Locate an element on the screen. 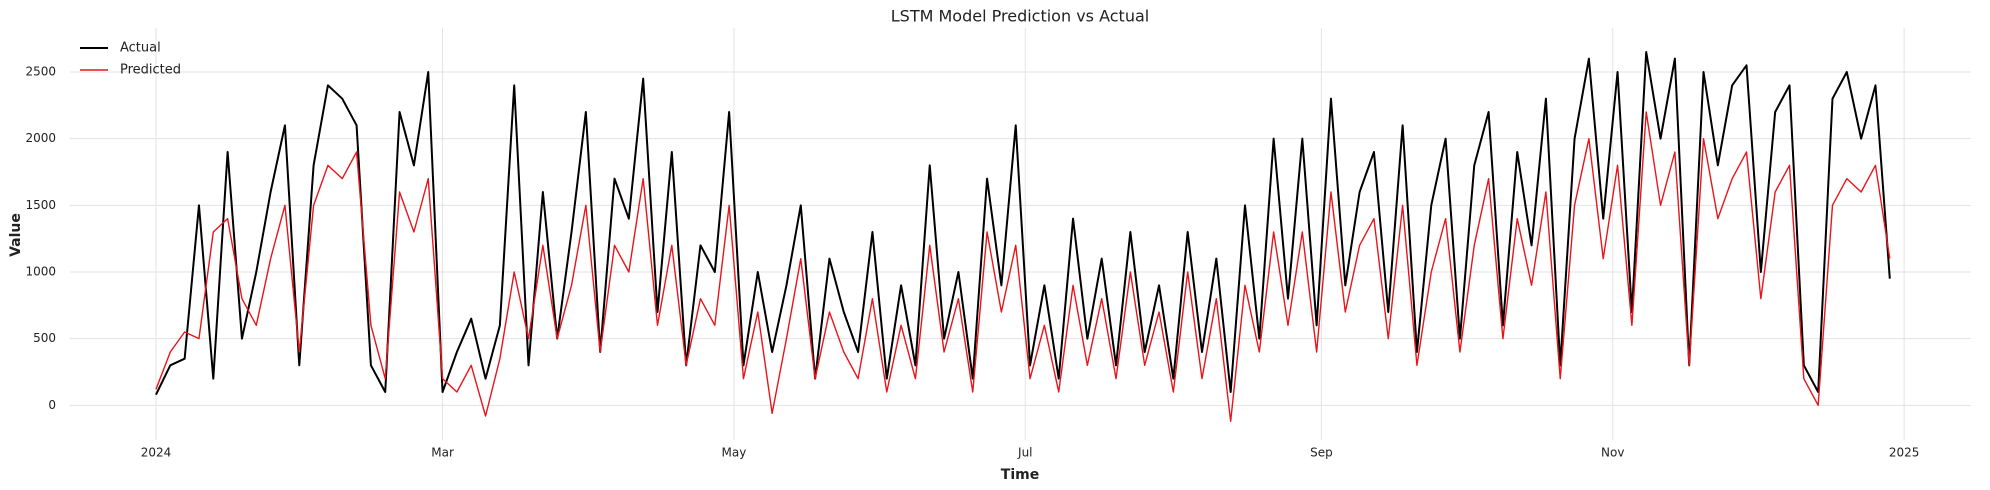  x-tick-label: Sep is located at coordinates (1321, 453).